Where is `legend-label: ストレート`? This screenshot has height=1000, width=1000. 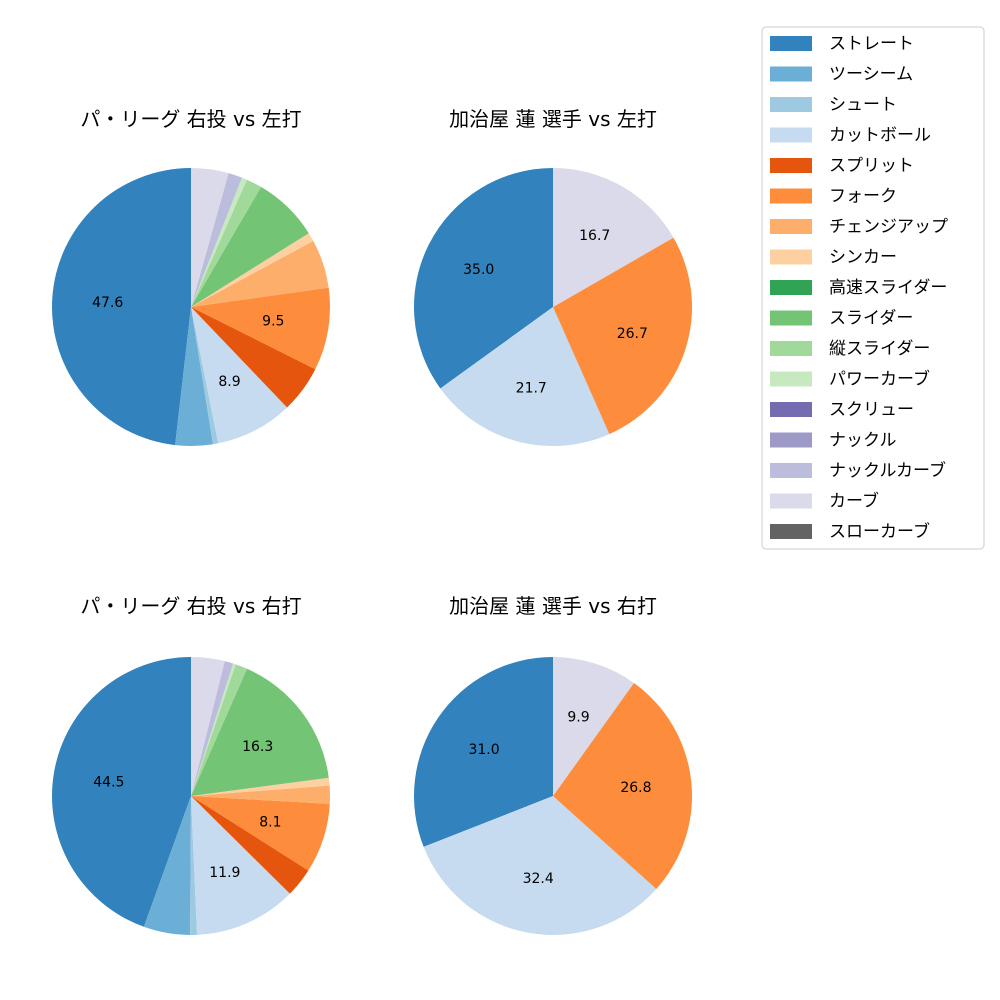
legend-label: ストレート is located at coordinates (871, 44).